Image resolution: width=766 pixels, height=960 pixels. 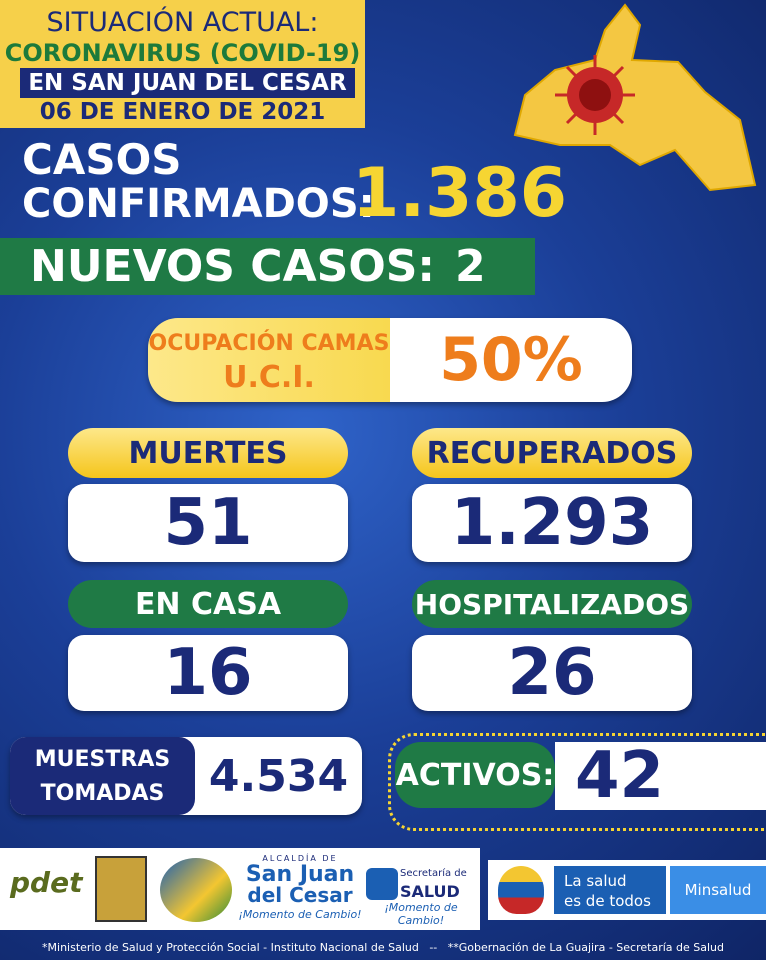 I want to click on icu-value: 50%, so click(x=511, y=360).